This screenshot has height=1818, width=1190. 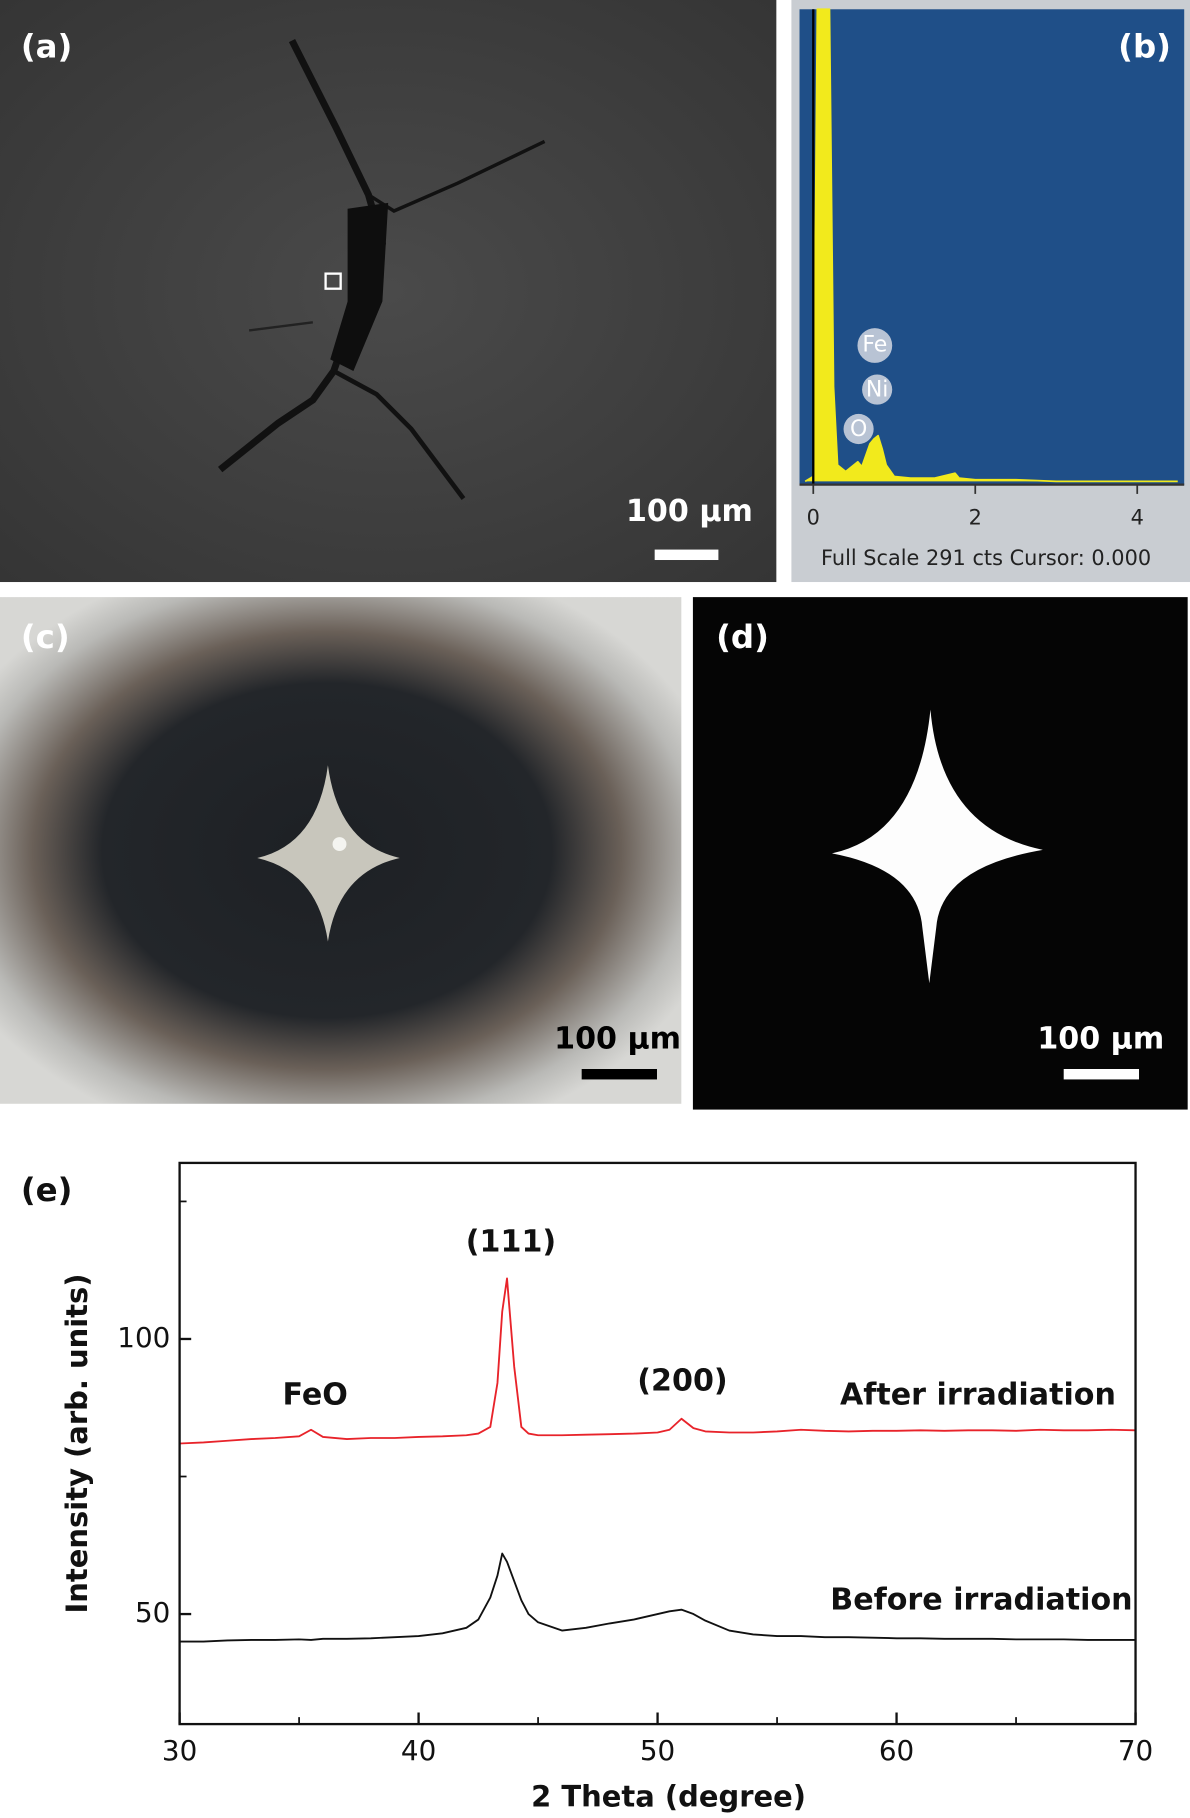 I want to click on x-tick-label: 50, so click(x=657, y=1750).